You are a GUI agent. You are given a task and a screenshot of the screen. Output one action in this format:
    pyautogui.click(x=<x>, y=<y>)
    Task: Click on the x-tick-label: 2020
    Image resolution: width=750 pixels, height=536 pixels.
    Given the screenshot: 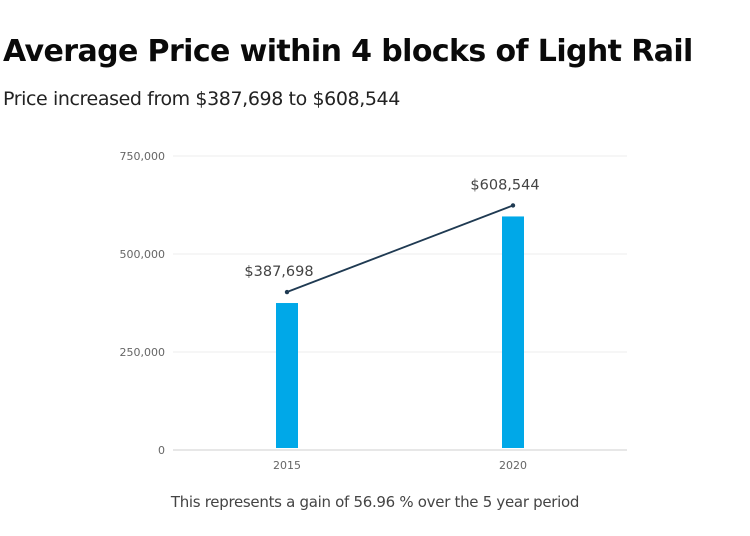 What is the action you would take?
    pyautogui.click(x=513, y=465)
    